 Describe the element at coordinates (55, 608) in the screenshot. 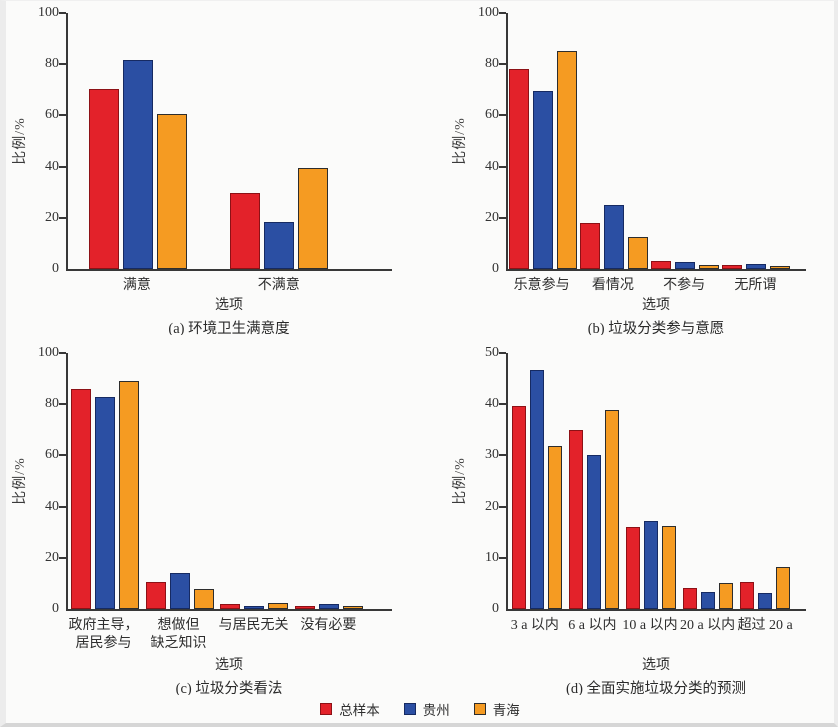

I see `y-tick-label: 0` at that location.